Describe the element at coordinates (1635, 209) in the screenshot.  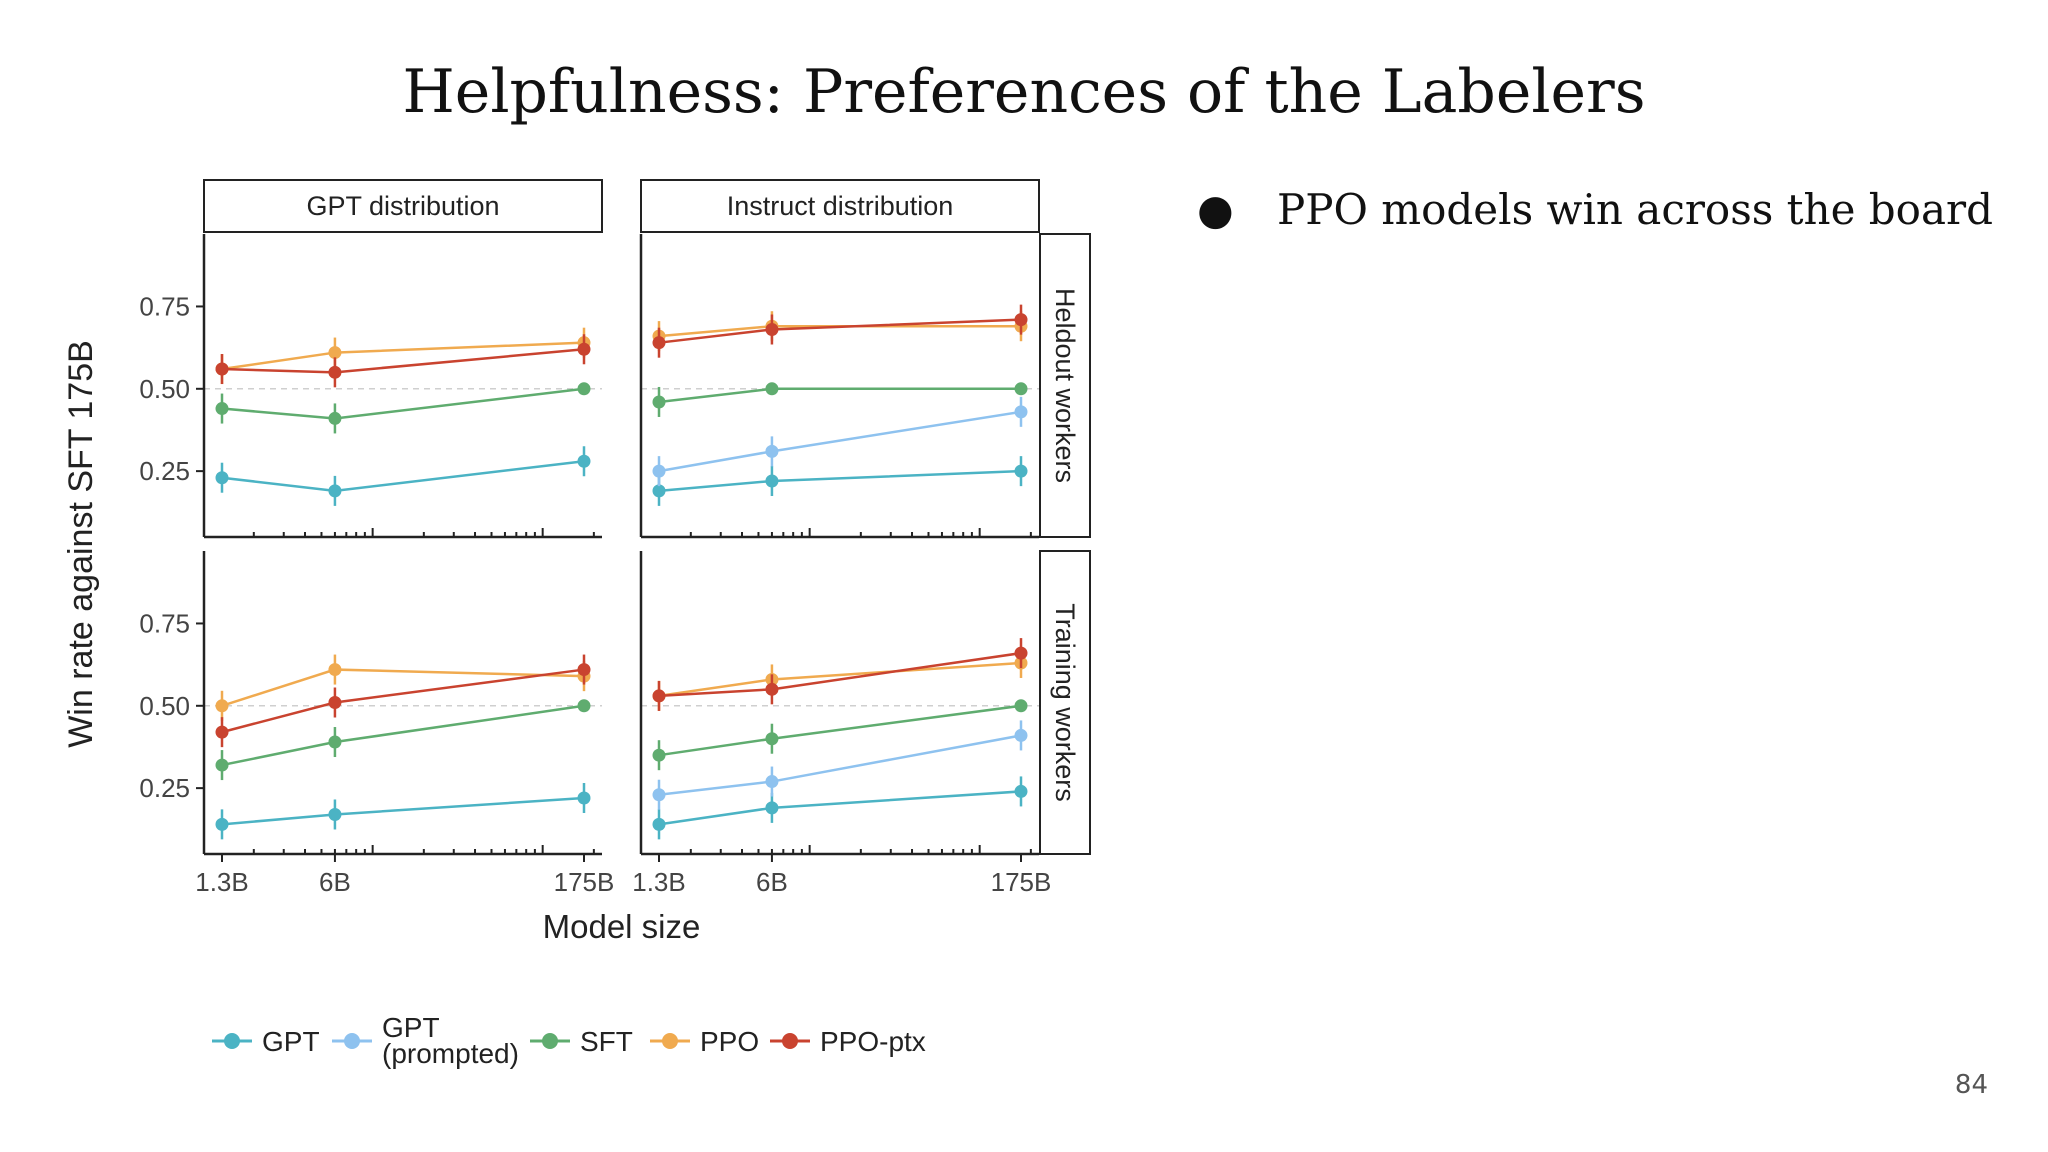
I see `bullet-text: PPO models win across the board` at that location.